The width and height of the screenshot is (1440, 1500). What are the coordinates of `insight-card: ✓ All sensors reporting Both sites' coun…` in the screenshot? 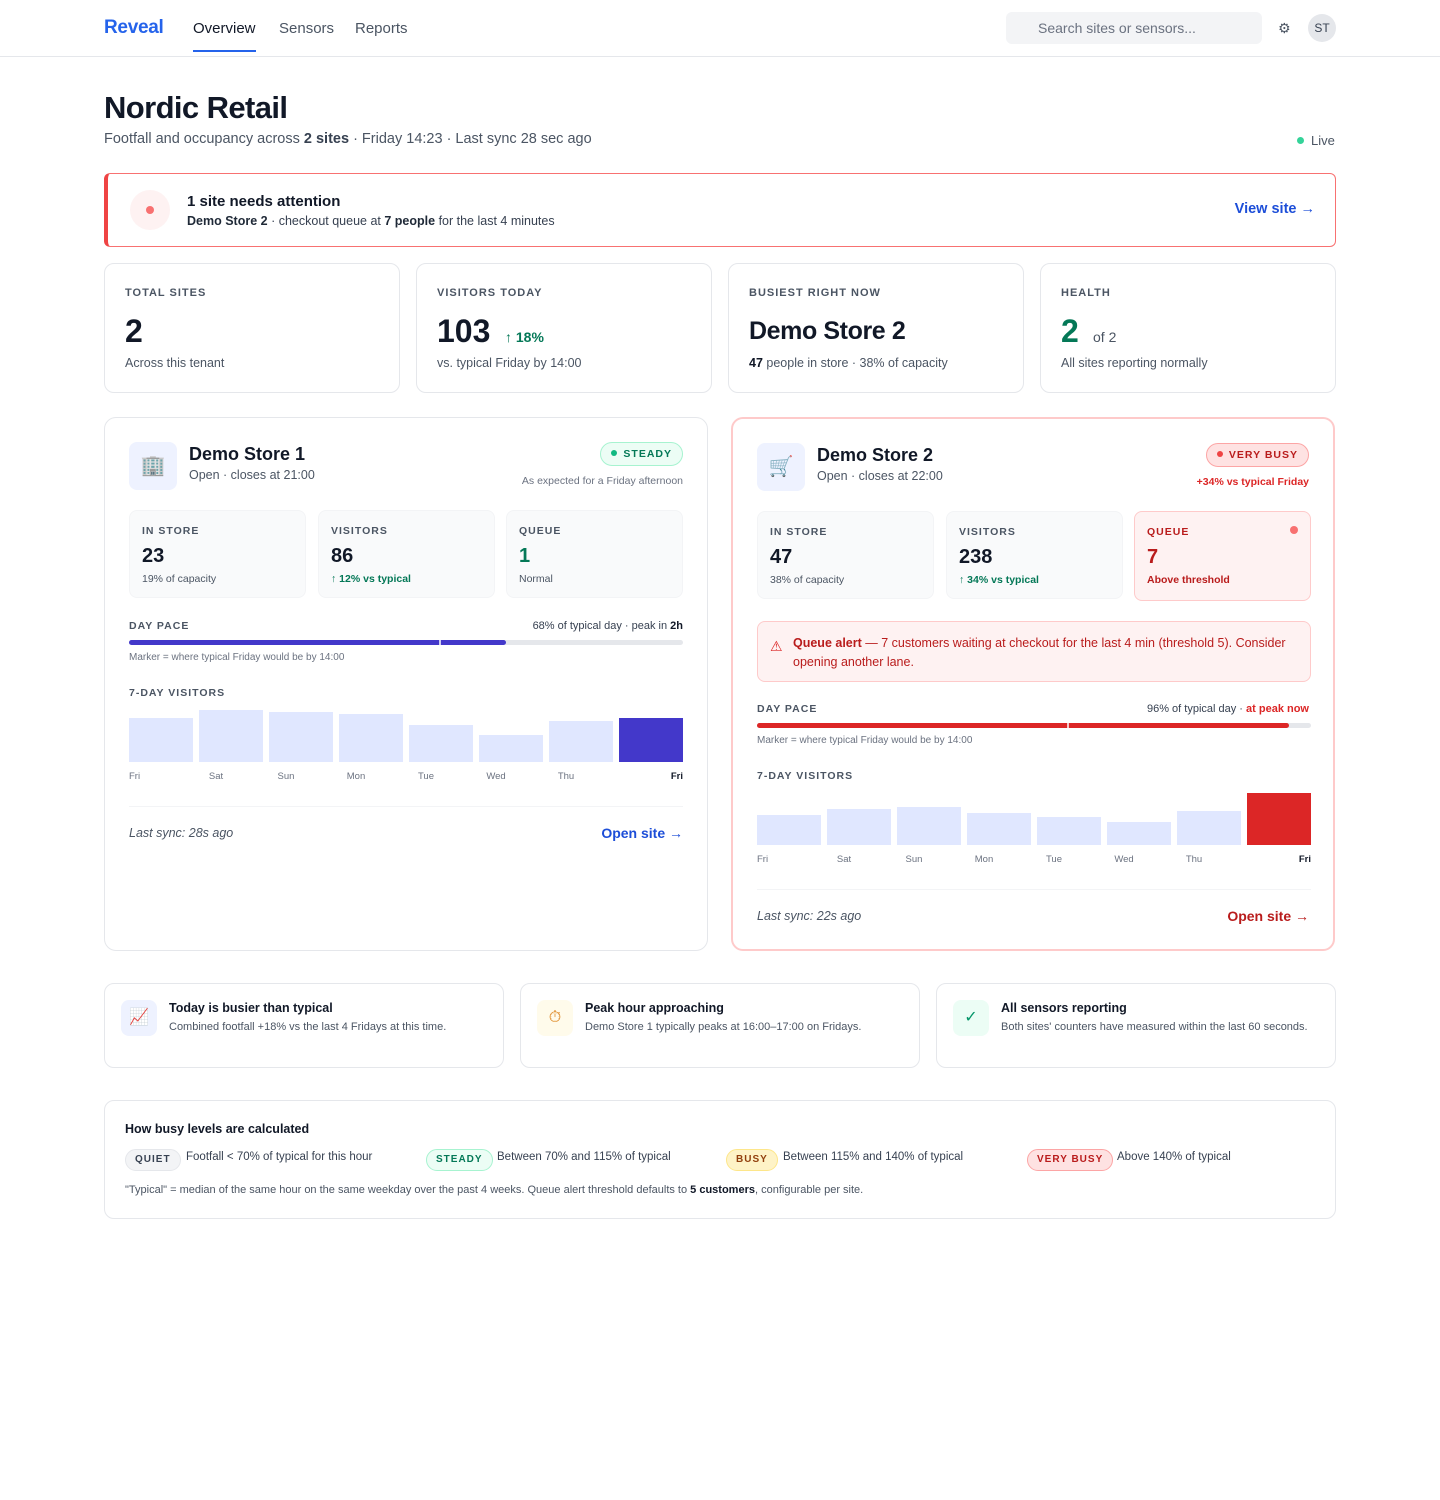 It's located at (1136, 1025).